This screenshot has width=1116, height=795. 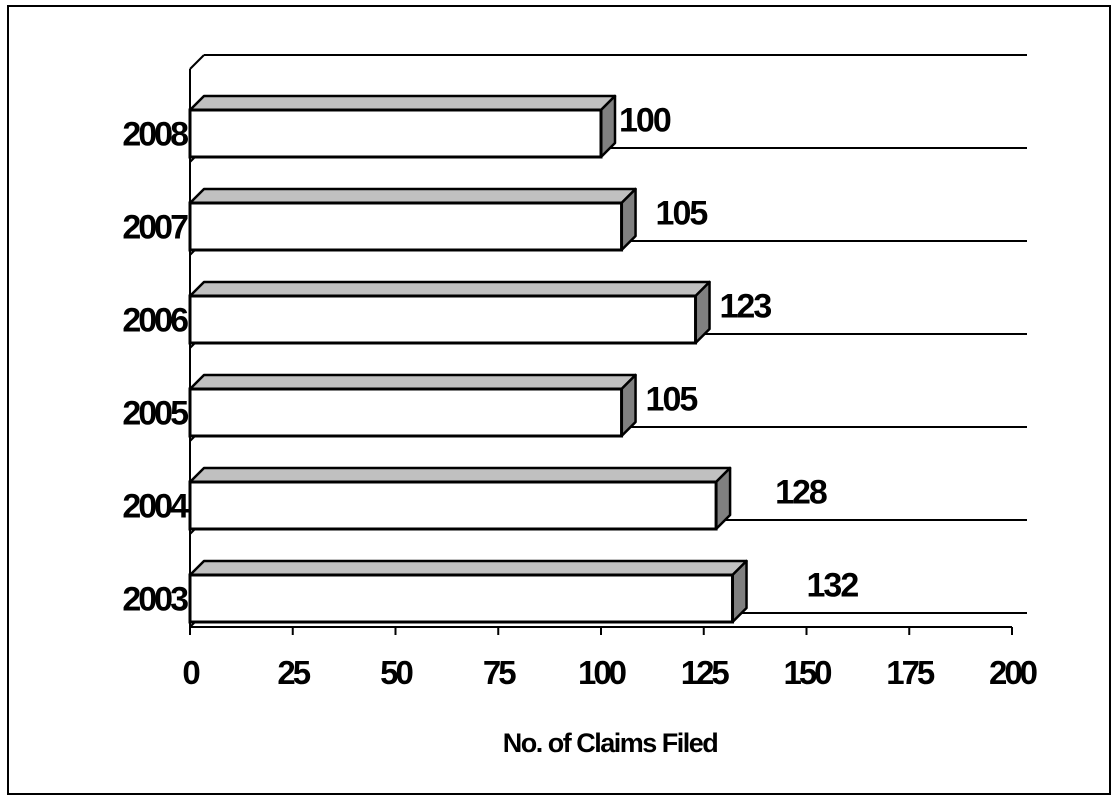 I want to click on category-label: 2006, so click(x=155, y=321).